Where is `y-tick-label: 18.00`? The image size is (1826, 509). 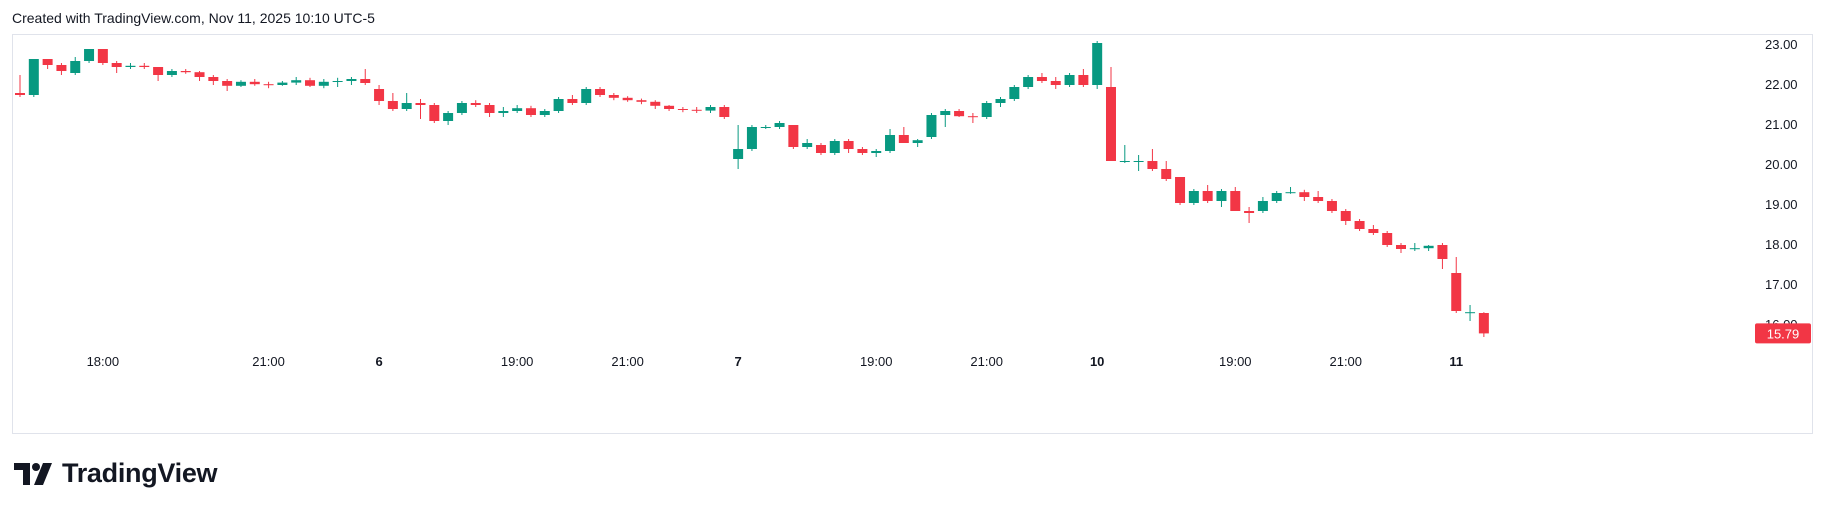
y-tick-label: 18.00 is located at coordinates (1781, 244).